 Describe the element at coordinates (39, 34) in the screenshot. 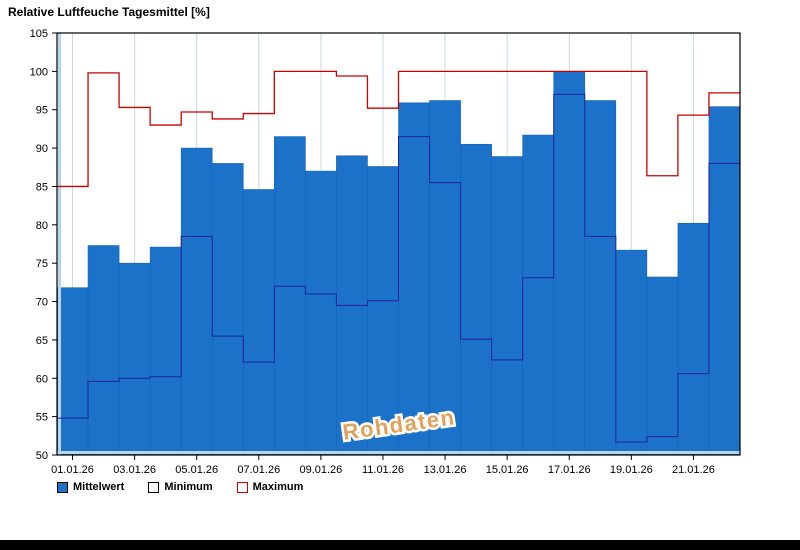

I see `y-tick-label: 105` at that location.